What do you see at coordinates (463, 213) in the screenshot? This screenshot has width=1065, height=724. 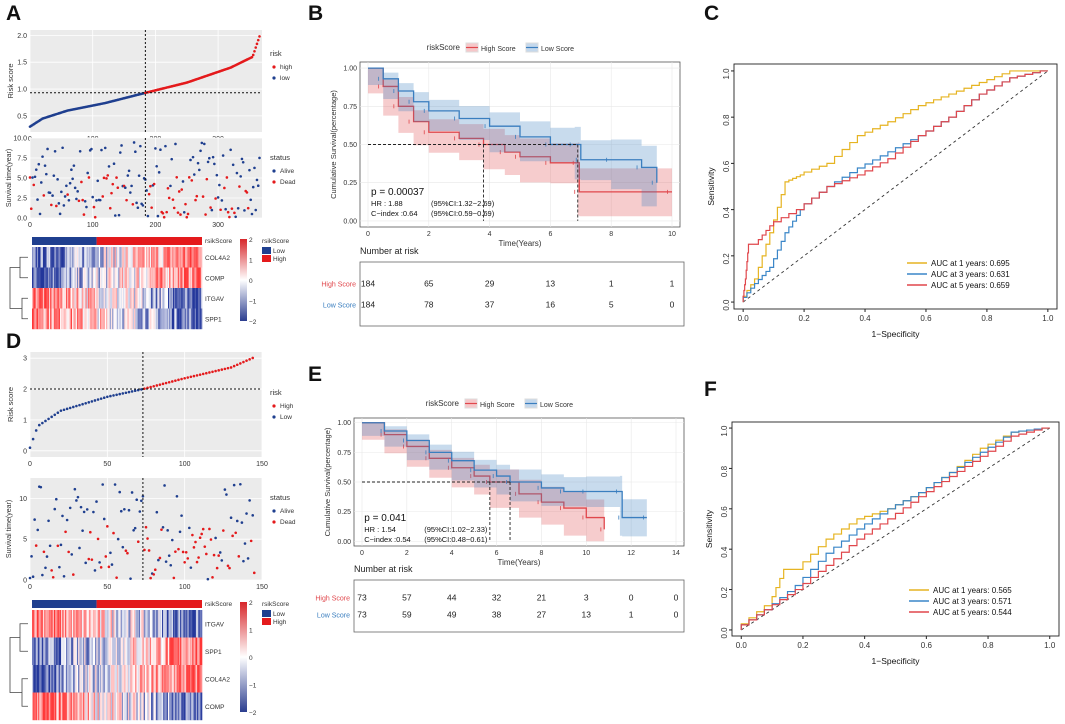 I see `km-cindex-ci: (95%CI:0.59−0.69)` at bounding box center [463, 213].